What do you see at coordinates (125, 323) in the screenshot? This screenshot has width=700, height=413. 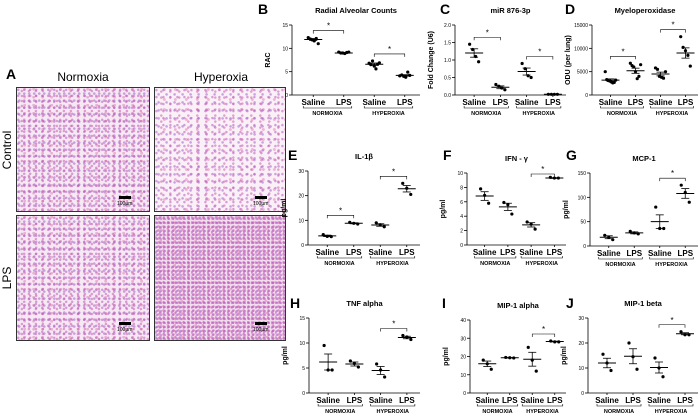 I see `scale-bar` at bounding box center [125, 323].